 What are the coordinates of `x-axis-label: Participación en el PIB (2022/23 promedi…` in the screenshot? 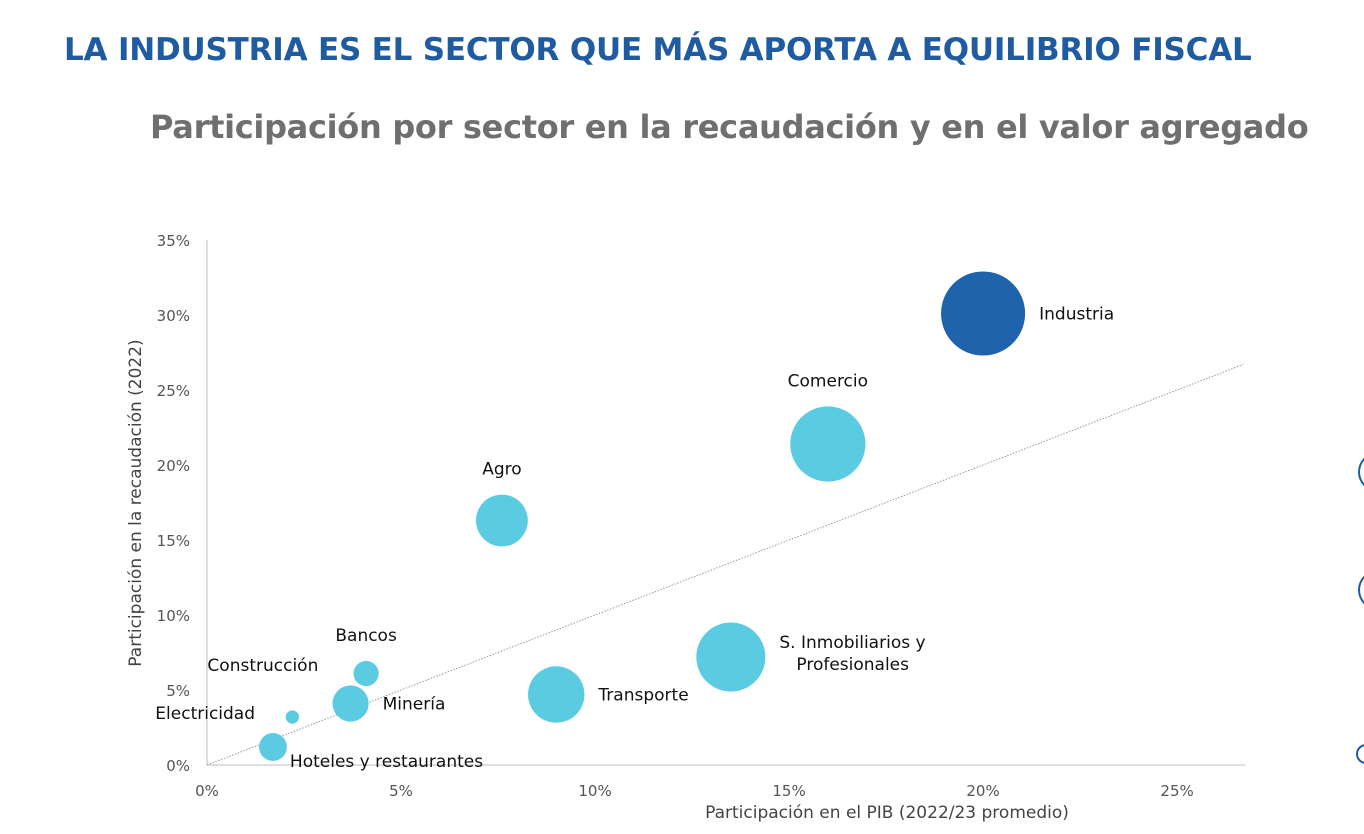 It's located at (887, 813).